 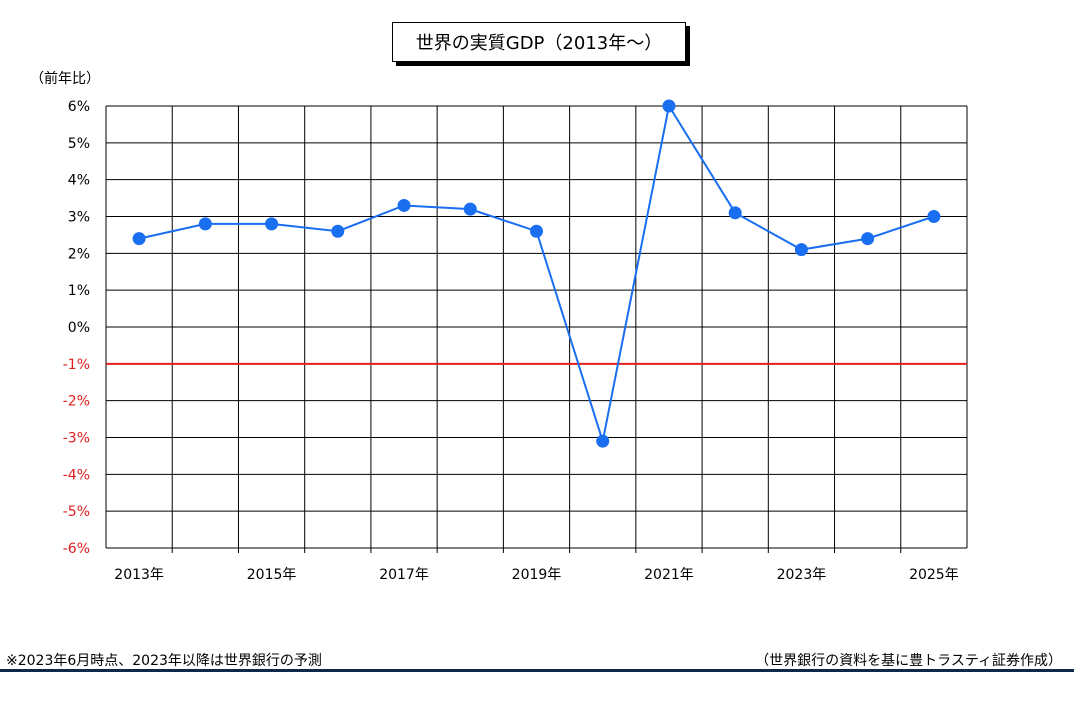 What do you see at coordinates (65, 79) in the screenshot?
I see `y-axis-unit-label: （前年比）` at bounding box center [65, 79].